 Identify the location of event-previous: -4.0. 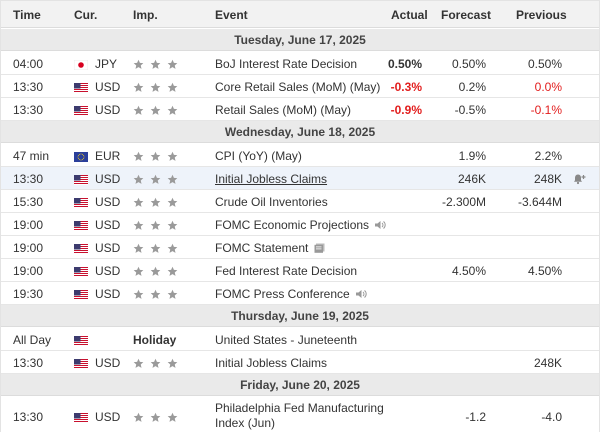
(551, 417).